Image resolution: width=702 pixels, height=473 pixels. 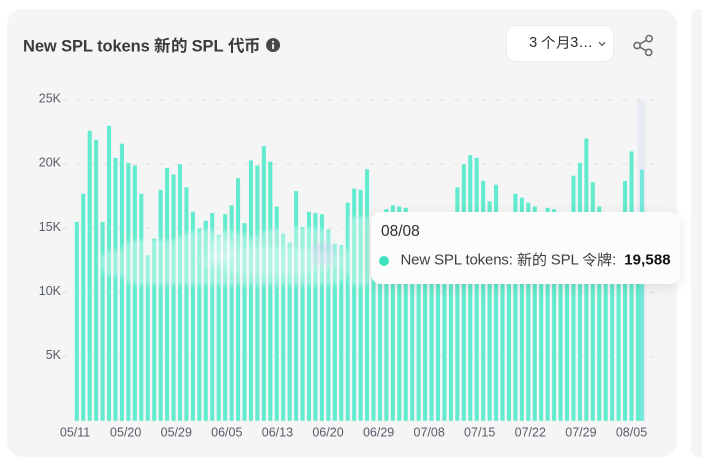 What do you see at coordinates (50, 227) in the screenshot?
I see `svg-text: 15K` at bounding box center [50, 227].